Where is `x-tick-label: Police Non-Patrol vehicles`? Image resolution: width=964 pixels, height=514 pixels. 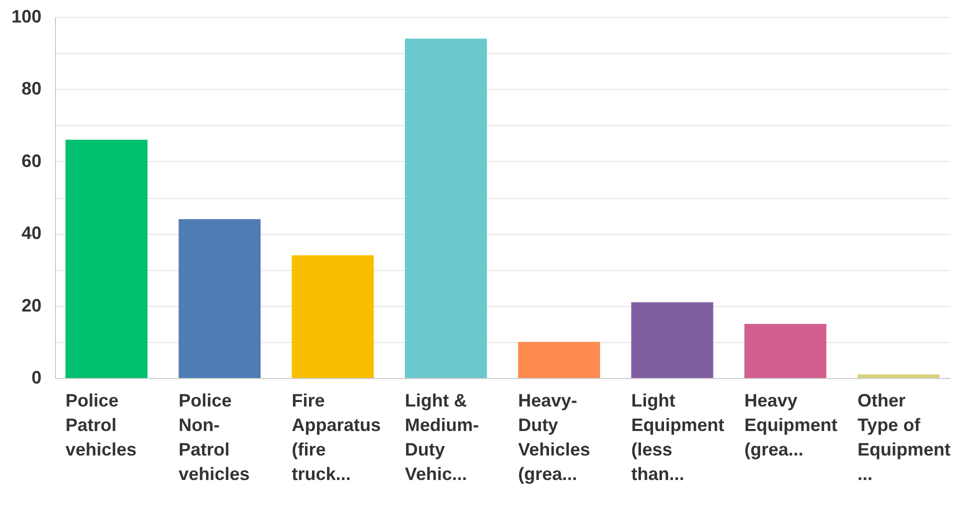 x-tick-label: Police Non-Patrol vehicles is located at coordinates (214, 437).